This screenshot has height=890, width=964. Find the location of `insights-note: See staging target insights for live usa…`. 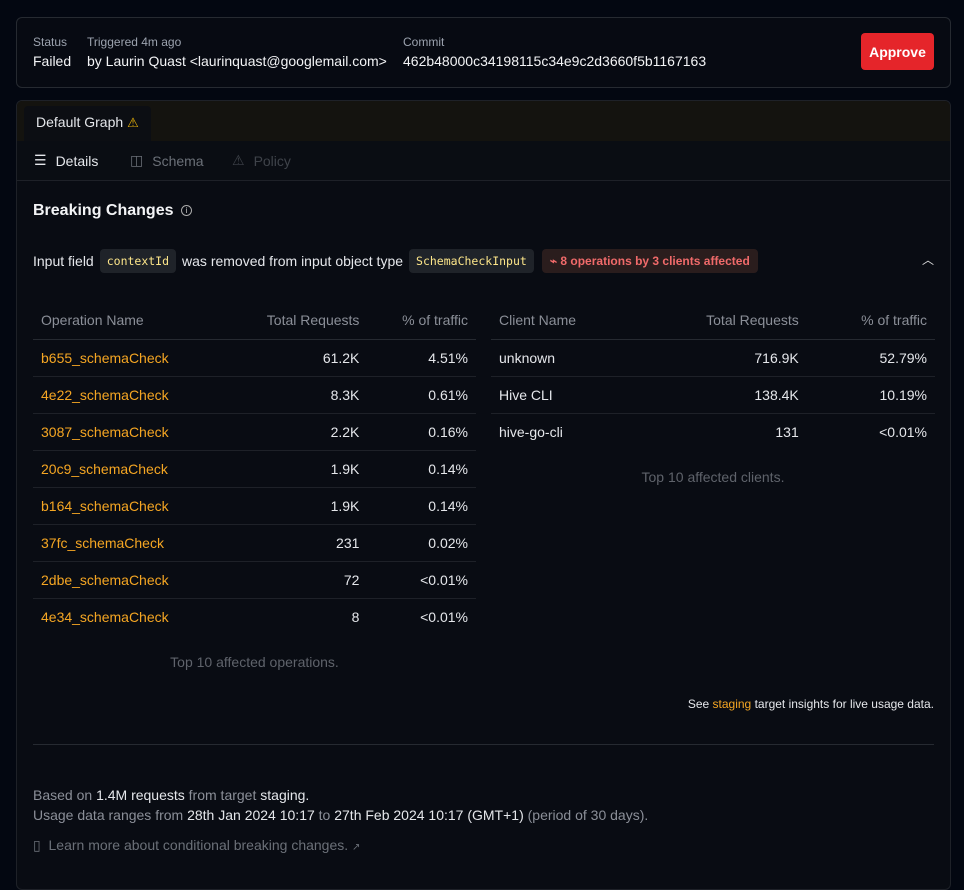

insights-note: See staging target insights for live usa… is located at coordinates (811, 704).